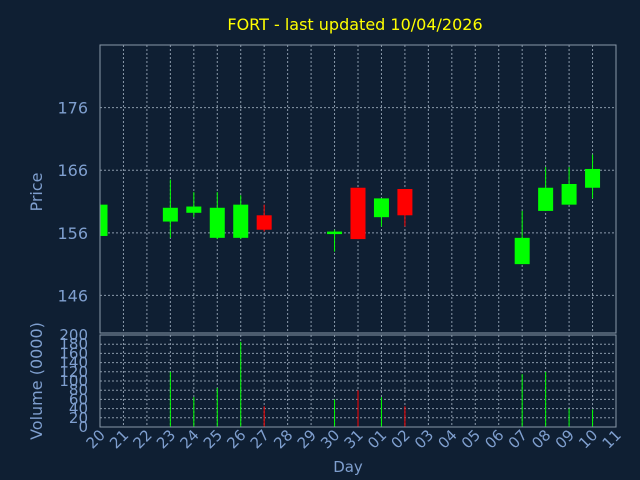  Describe the element at coordinates (447, 439) in the screenshot. I see `day-tick-label: 04` at that location.